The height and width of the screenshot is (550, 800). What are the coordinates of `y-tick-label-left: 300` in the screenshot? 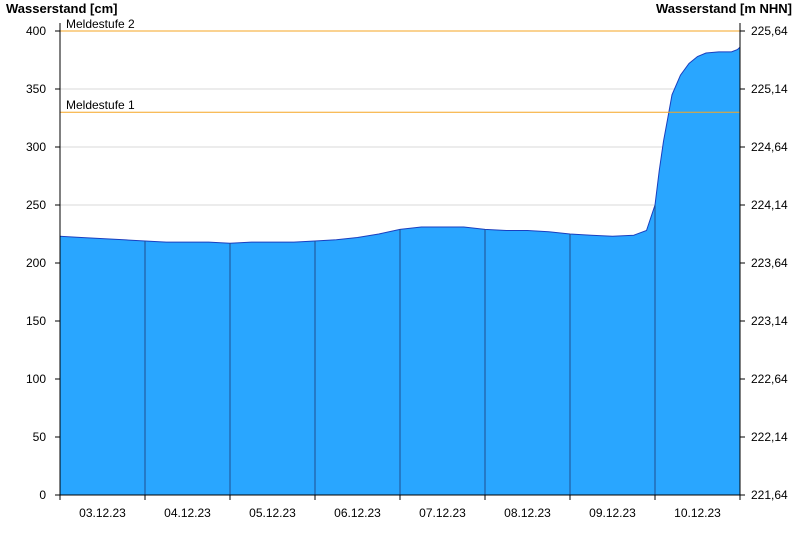 It's located at (36, 147).